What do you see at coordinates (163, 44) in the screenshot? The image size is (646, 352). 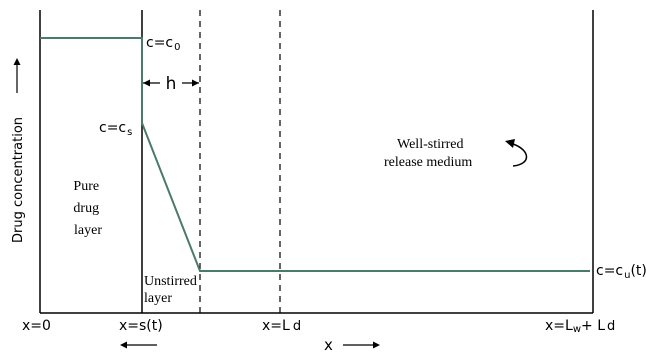 I see `c0-label: c=c0` at bounding box center [163, 44].